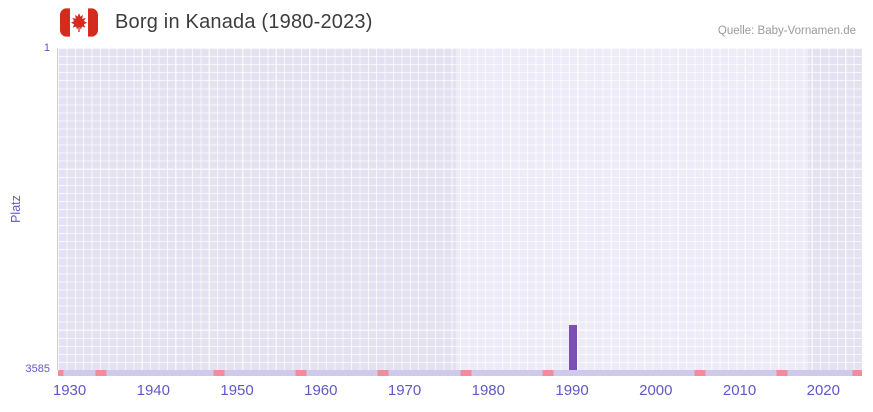  Describe the element at coordinates (404, 390) in the screenshot. I see `x-tick-label: 1970` at that location.